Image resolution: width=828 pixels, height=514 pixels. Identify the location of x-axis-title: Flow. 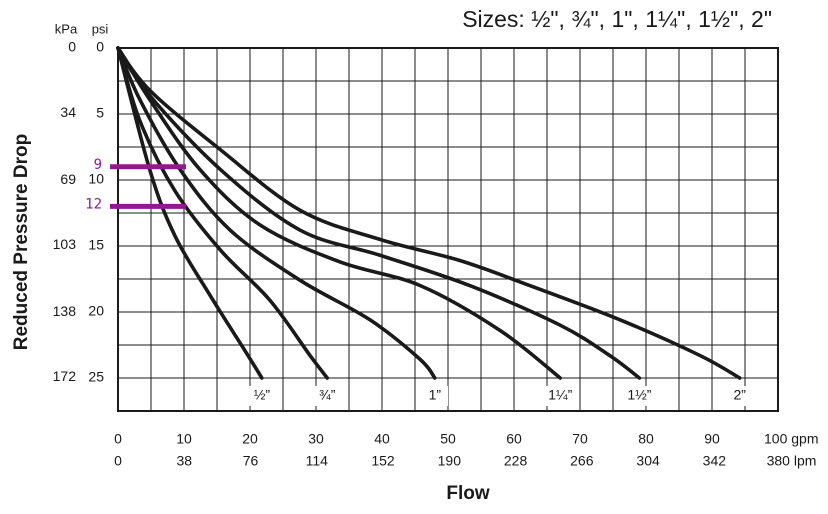
(467, 493).